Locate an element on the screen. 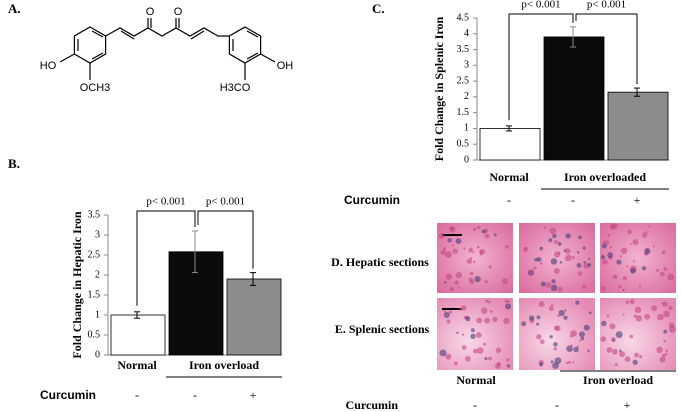 This screenshot has height=412, width=681. y-tick-label: 2 is located at coordinates (97, 274).